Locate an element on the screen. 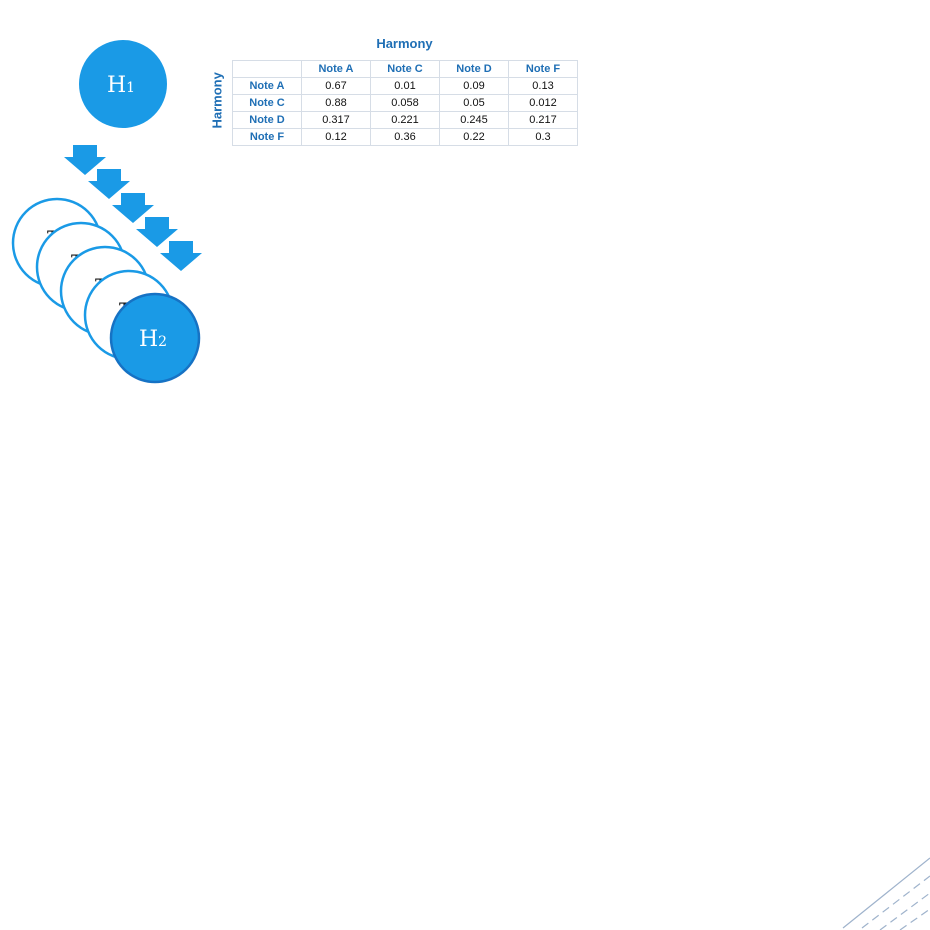  matrix-cell: 0.12 is located at coordinates (336, 137).